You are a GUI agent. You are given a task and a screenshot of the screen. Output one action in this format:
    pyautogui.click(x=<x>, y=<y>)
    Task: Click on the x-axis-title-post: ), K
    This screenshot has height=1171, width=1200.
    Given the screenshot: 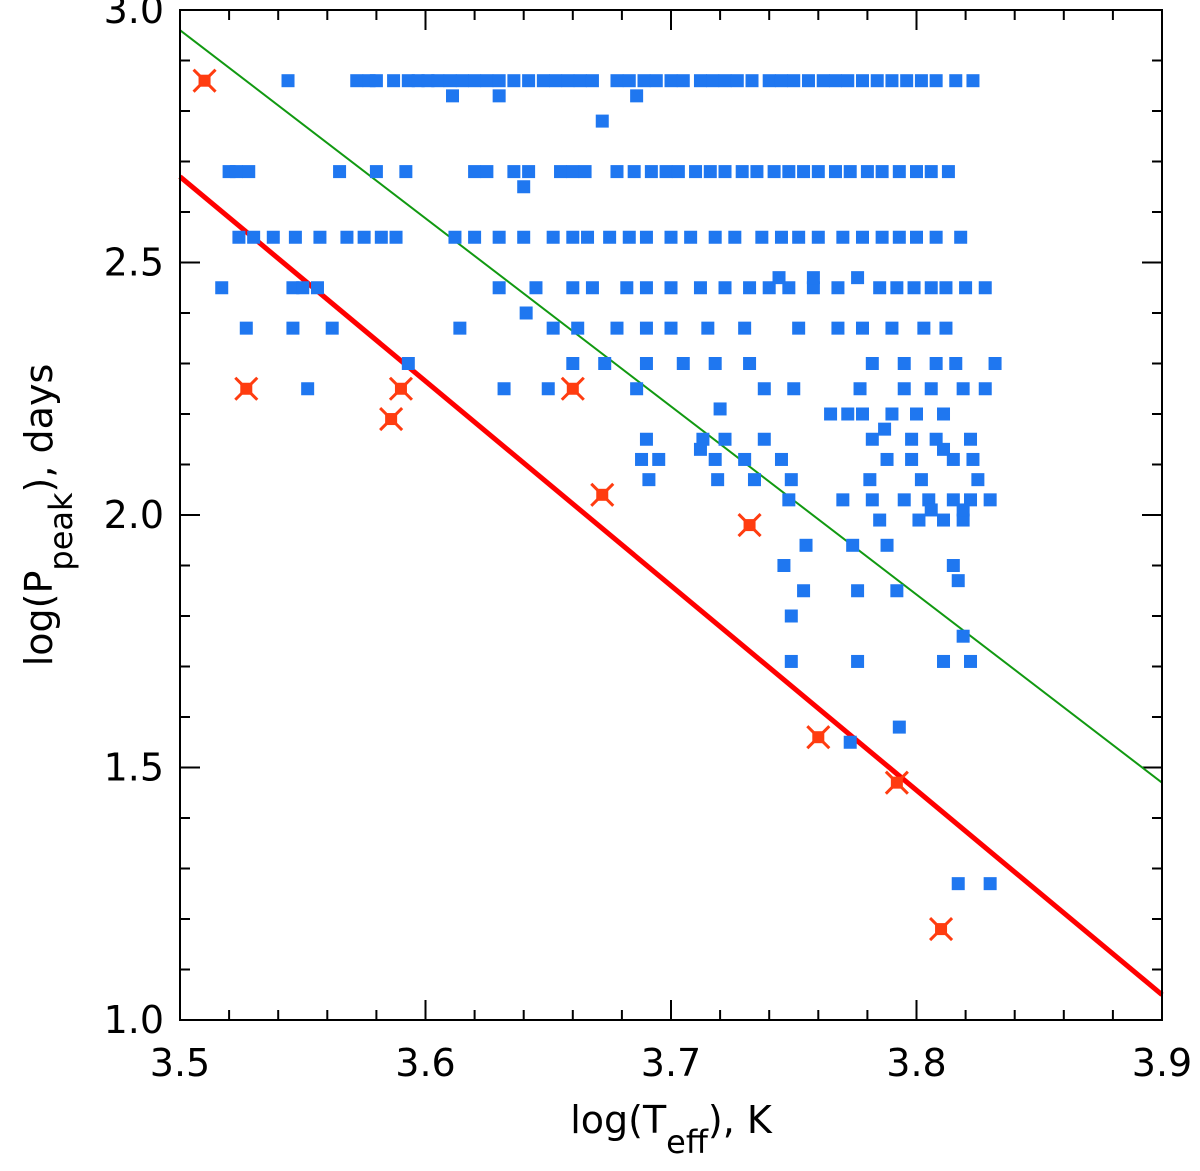 What is the action you would take?
    pyautogui.click(x=740, y=1120)
    